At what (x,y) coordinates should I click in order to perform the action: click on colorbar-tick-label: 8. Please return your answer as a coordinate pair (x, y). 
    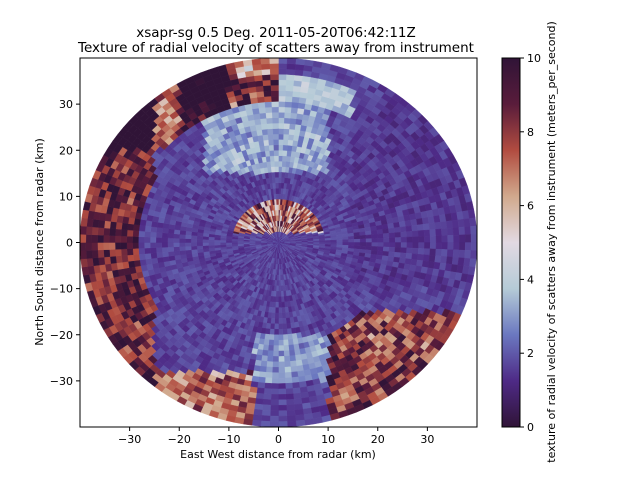
    Looking at the image, I should click on (530, 132).